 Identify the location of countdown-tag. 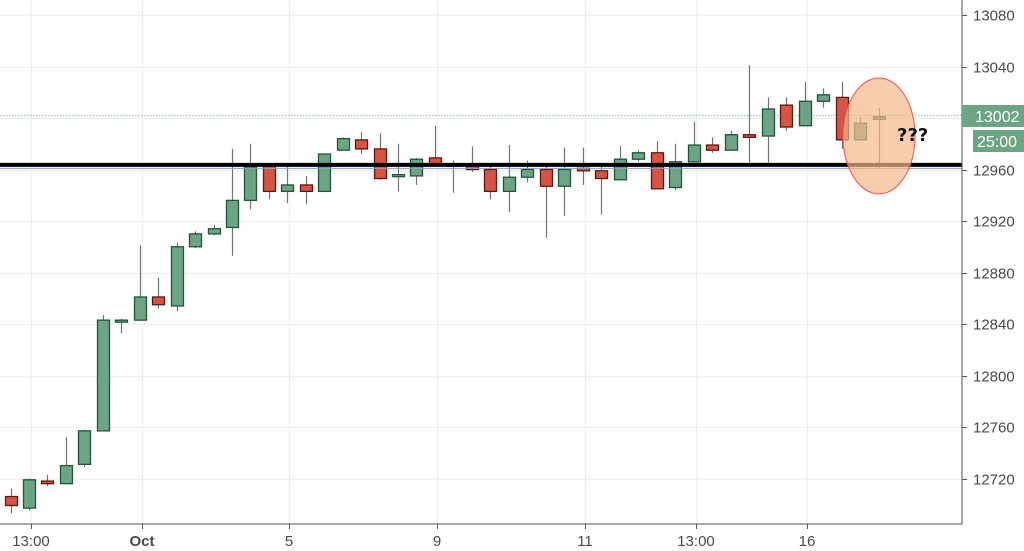
(998, 141).